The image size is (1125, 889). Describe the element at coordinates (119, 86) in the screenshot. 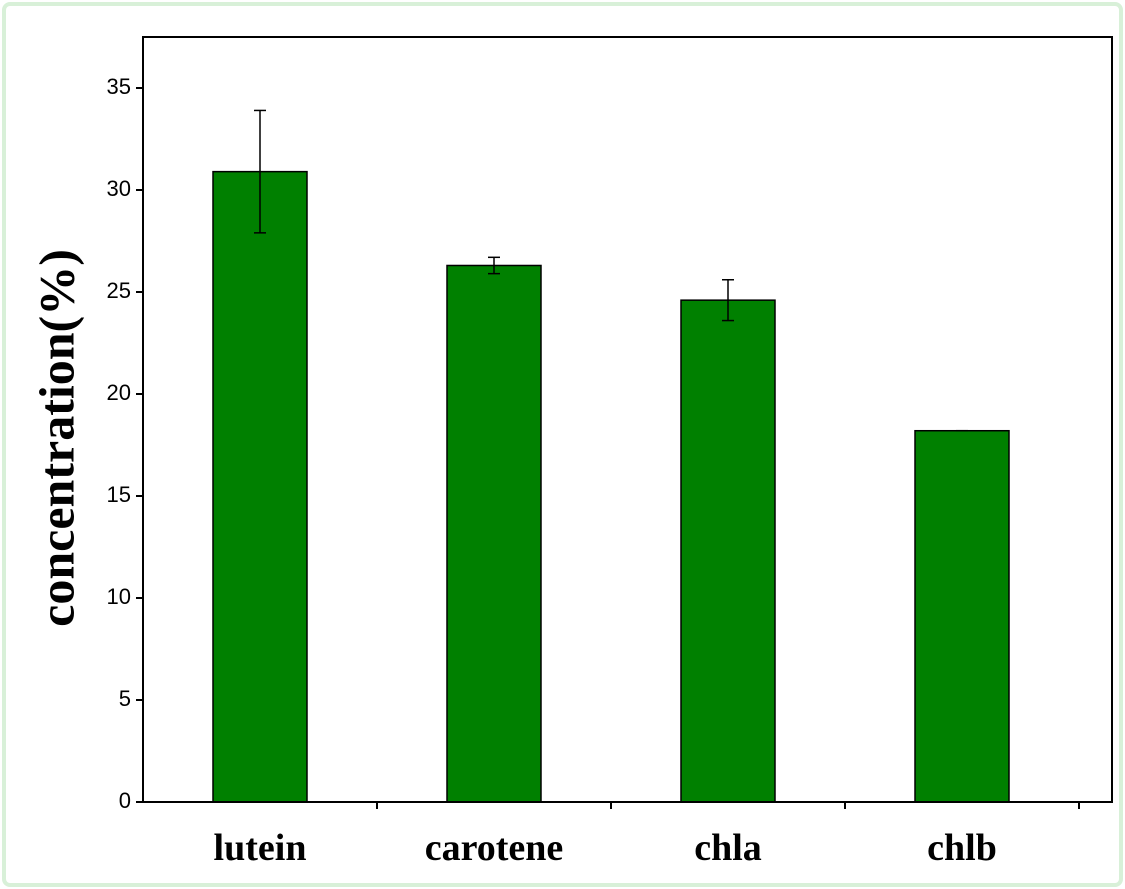

I see `y-tick-label: 35` at that location.